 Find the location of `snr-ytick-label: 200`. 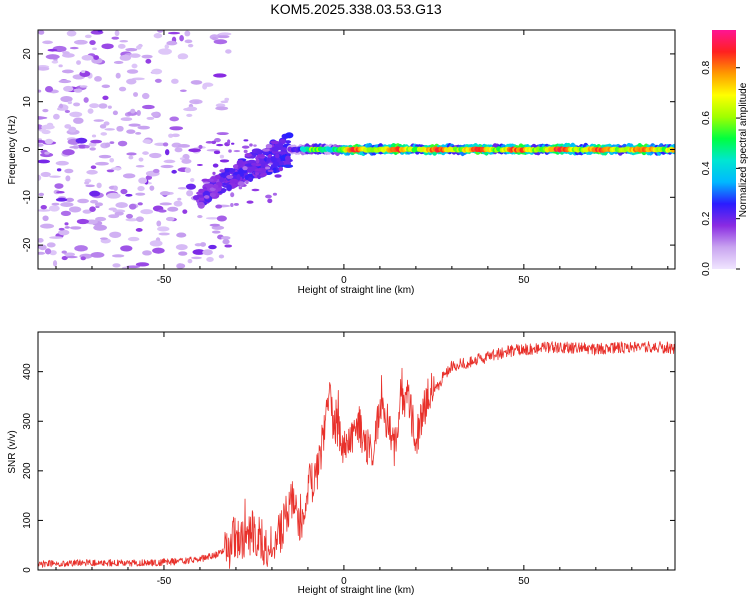

snr-ytick-label: 200 is located at coordinates (27, 470).